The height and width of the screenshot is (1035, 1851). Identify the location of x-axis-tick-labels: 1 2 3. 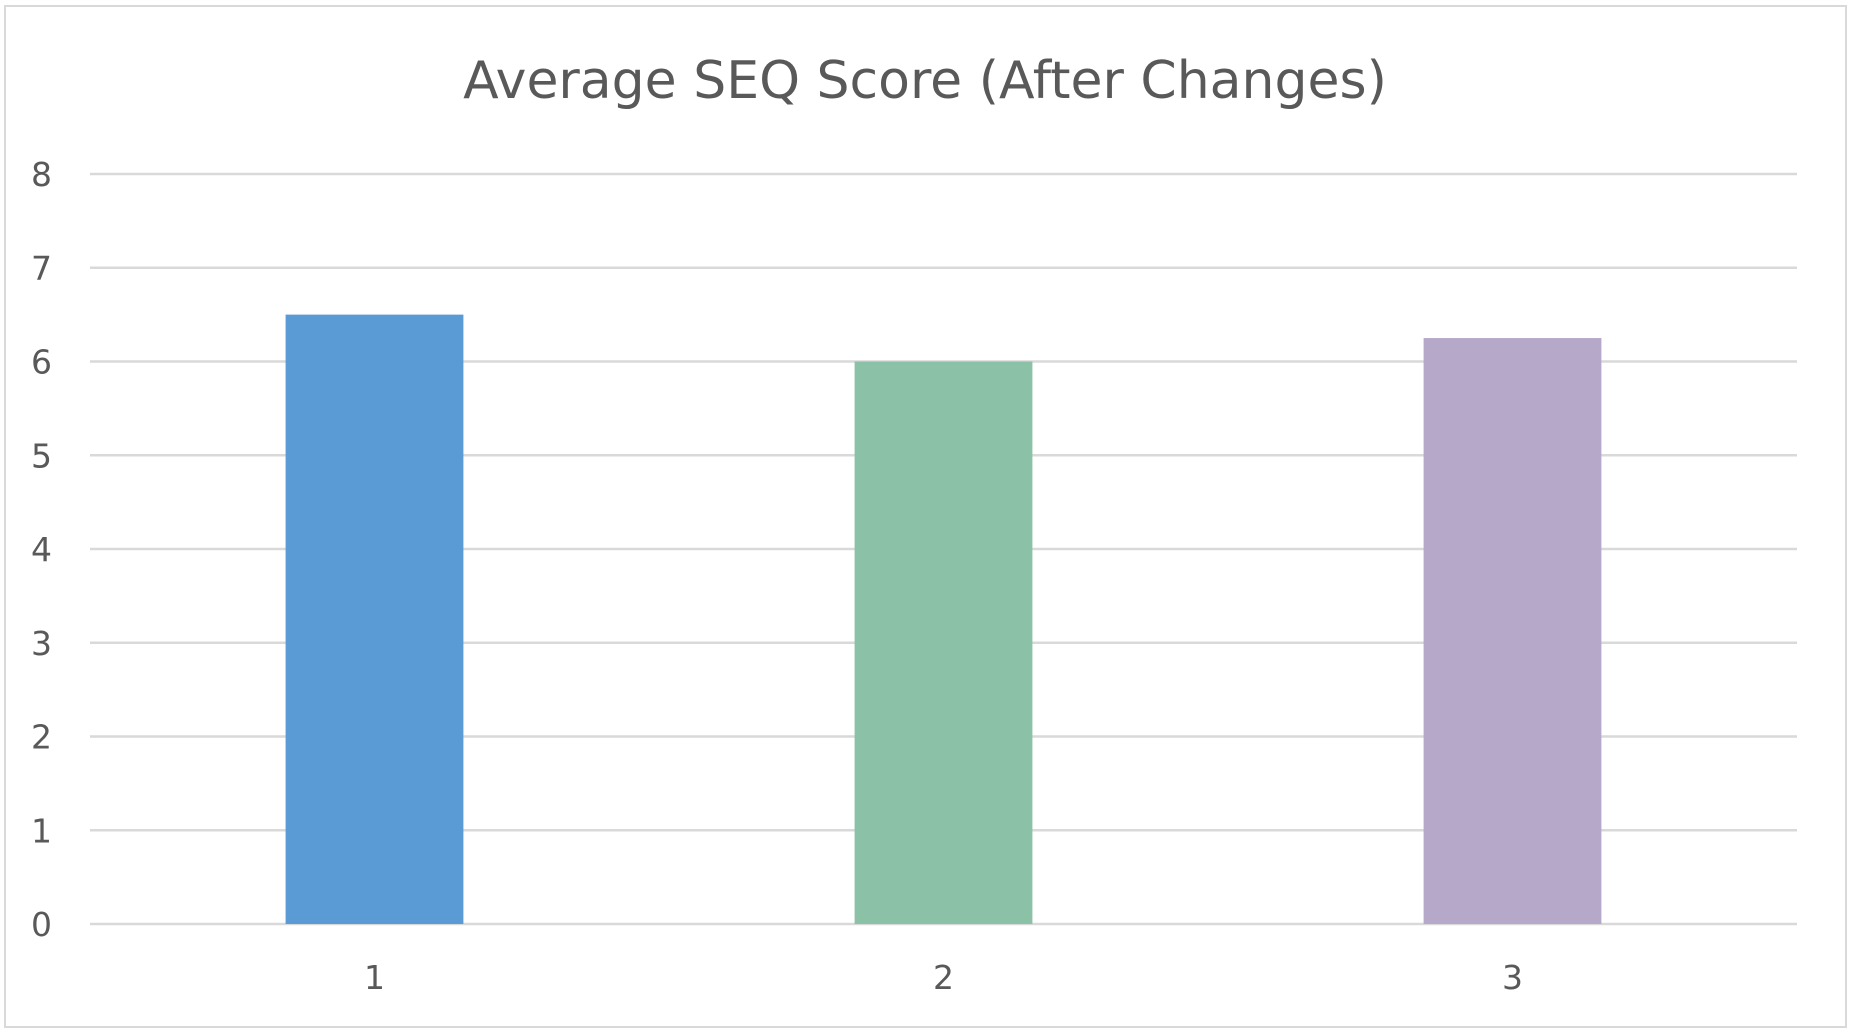
(943, 977).